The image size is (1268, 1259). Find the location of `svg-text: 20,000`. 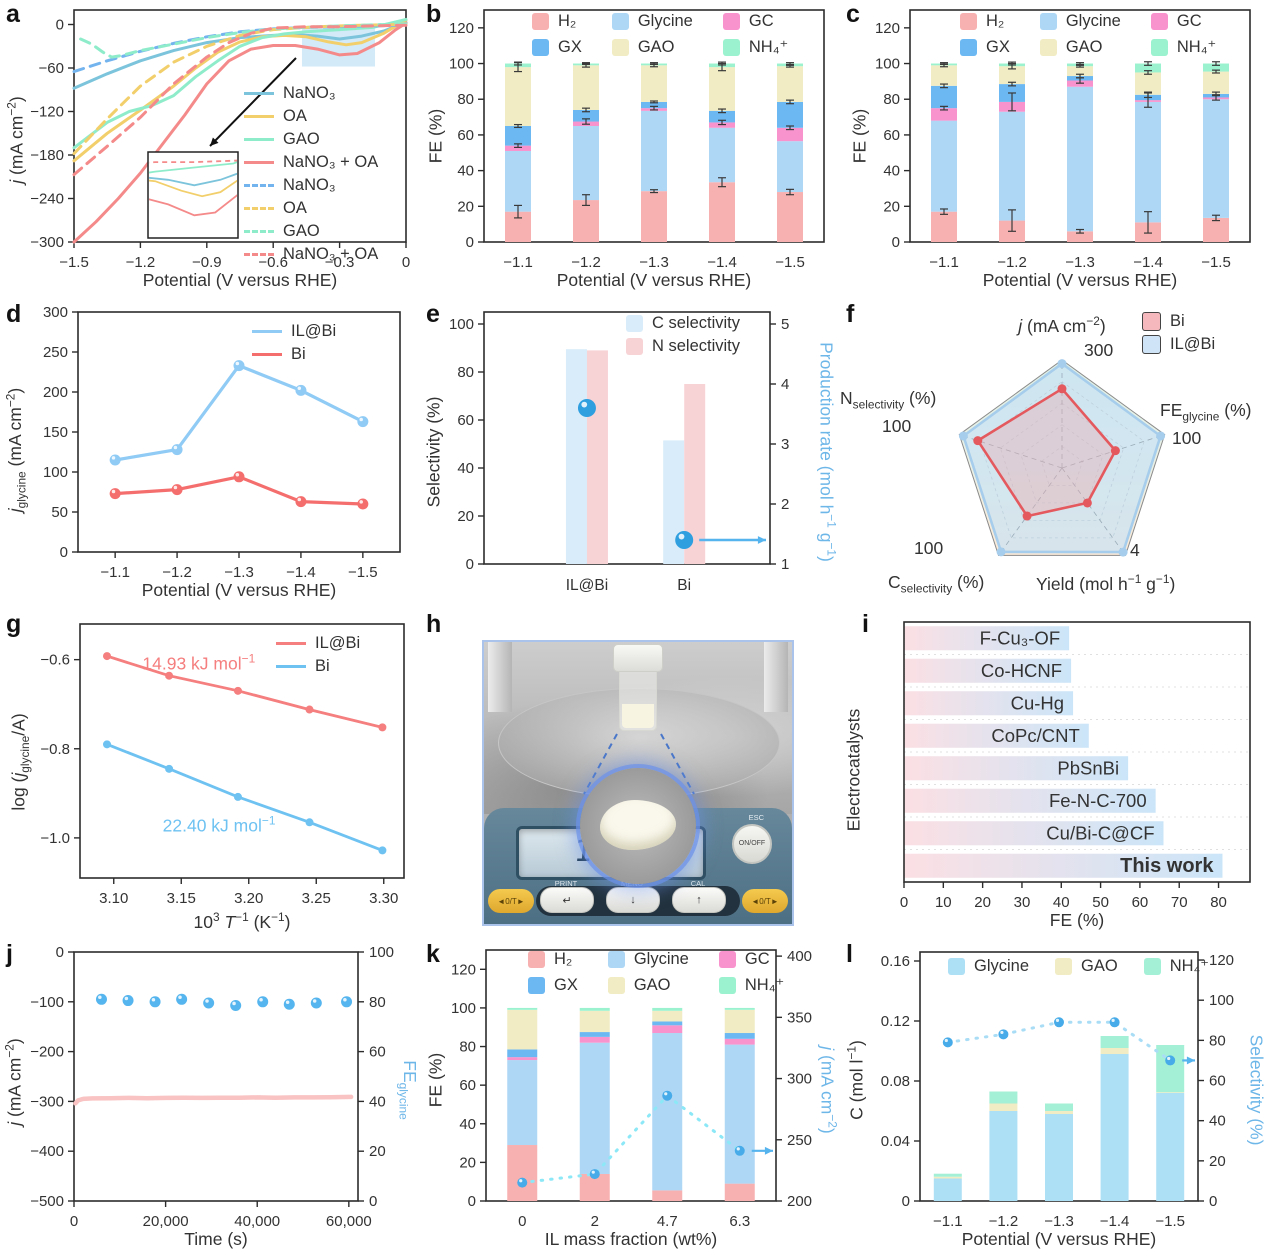

svg-text: 20,000 is located at coordinates (166, 1221).